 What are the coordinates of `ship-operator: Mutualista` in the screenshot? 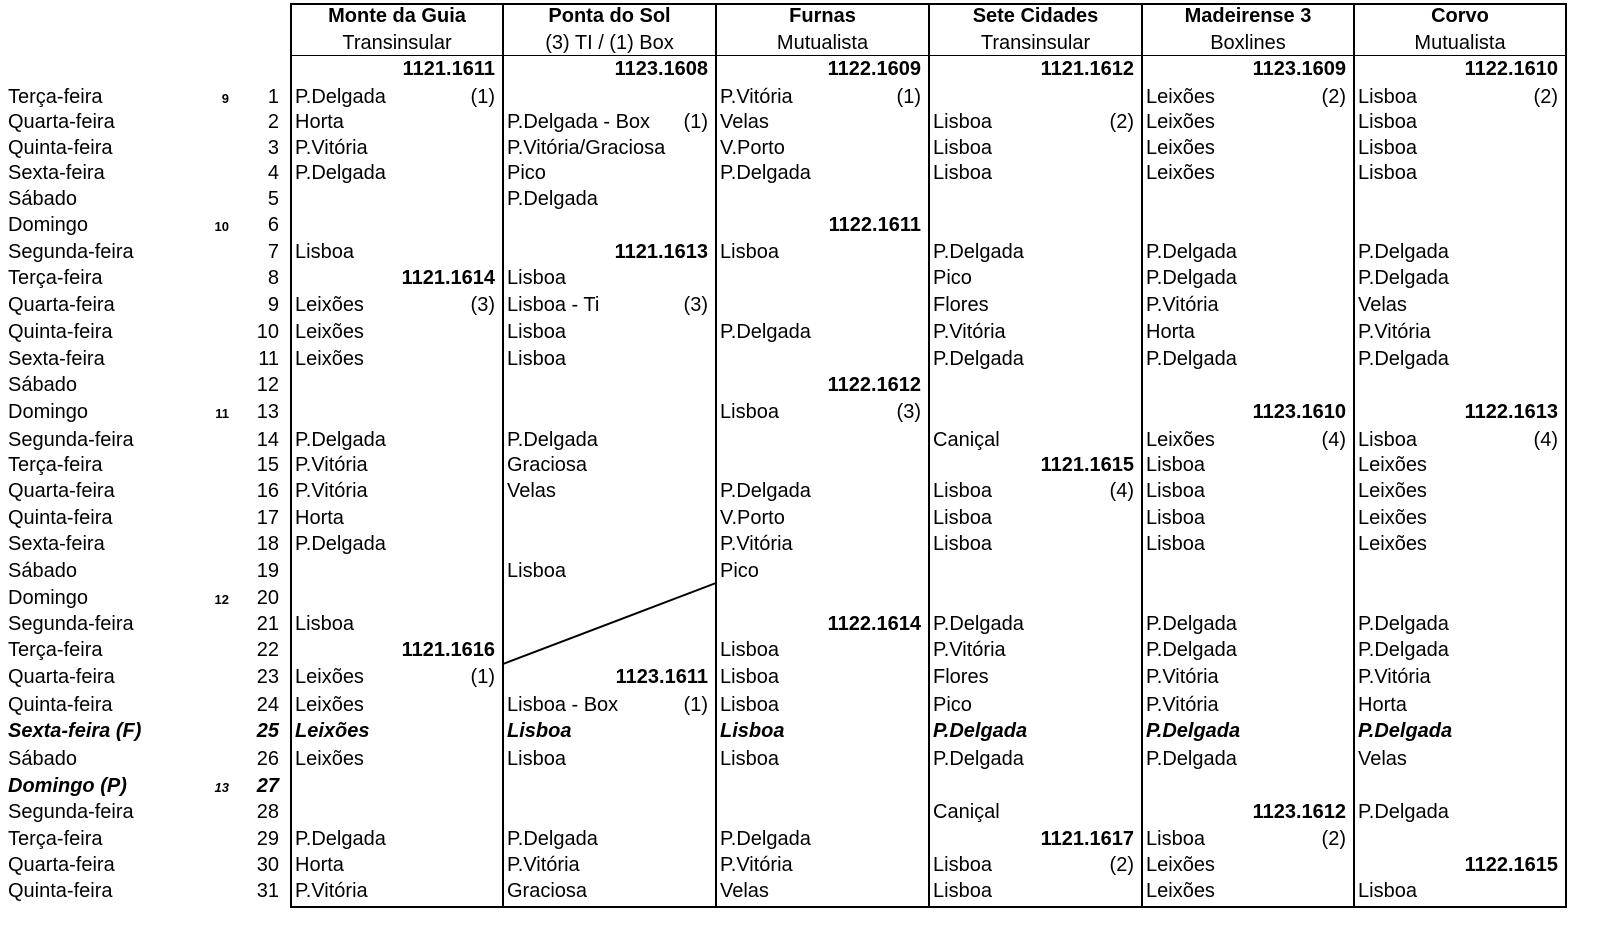 It's located at (822, 43).